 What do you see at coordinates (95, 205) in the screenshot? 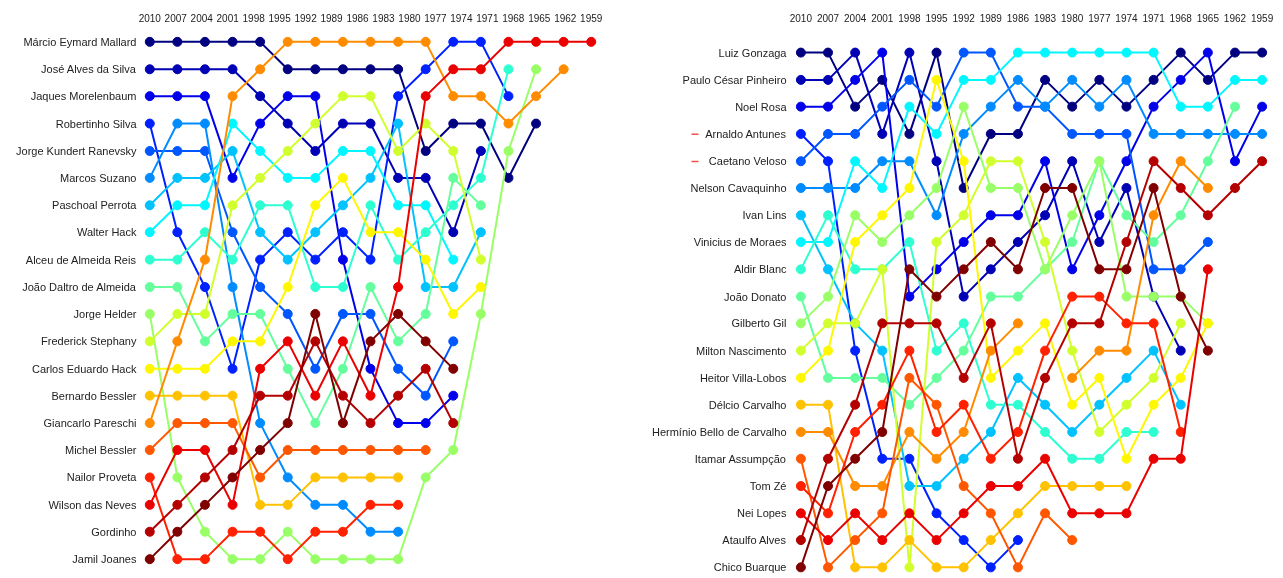
I see `series-label: Paschoal Perrota` at bounding box center [95, 205].